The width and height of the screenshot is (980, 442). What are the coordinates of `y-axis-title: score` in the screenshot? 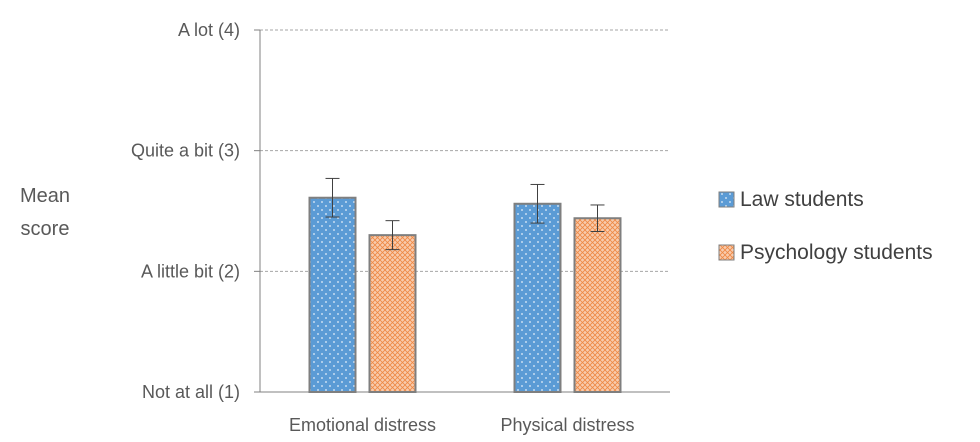 It's located at (45, 229).